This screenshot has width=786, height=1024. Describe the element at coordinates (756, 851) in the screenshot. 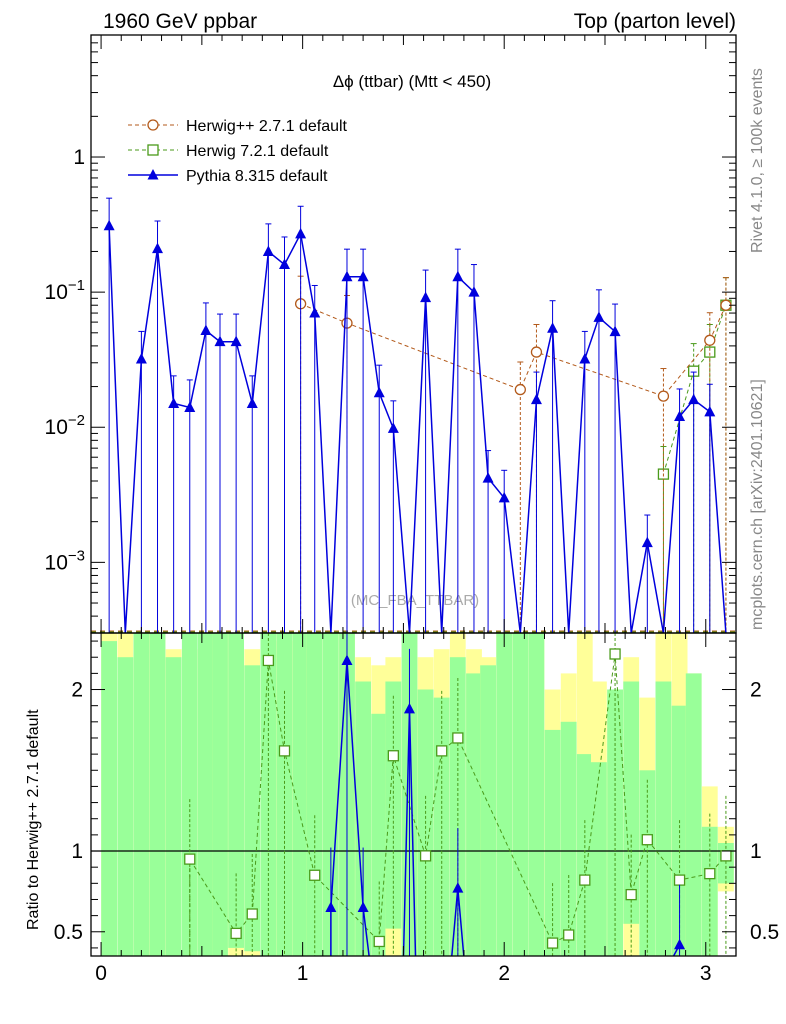

I see `ratio-y-tick-label-right: 1` at that location.